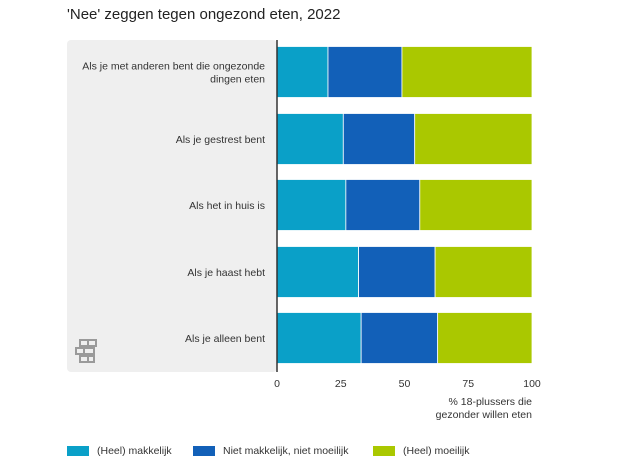 This screenshot has width=627, height=470. What do you see at coordinates (225, 339) in the screenshot?
I see `category-label-4: Als je alleen bent` at bounding box center [225, 339].